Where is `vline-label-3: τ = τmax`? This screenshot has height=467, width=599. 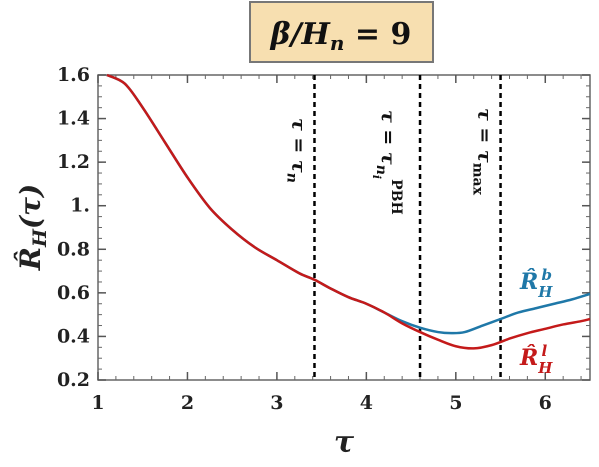
vline-label-3: τ = τmax is located at coordinates (483, 152).